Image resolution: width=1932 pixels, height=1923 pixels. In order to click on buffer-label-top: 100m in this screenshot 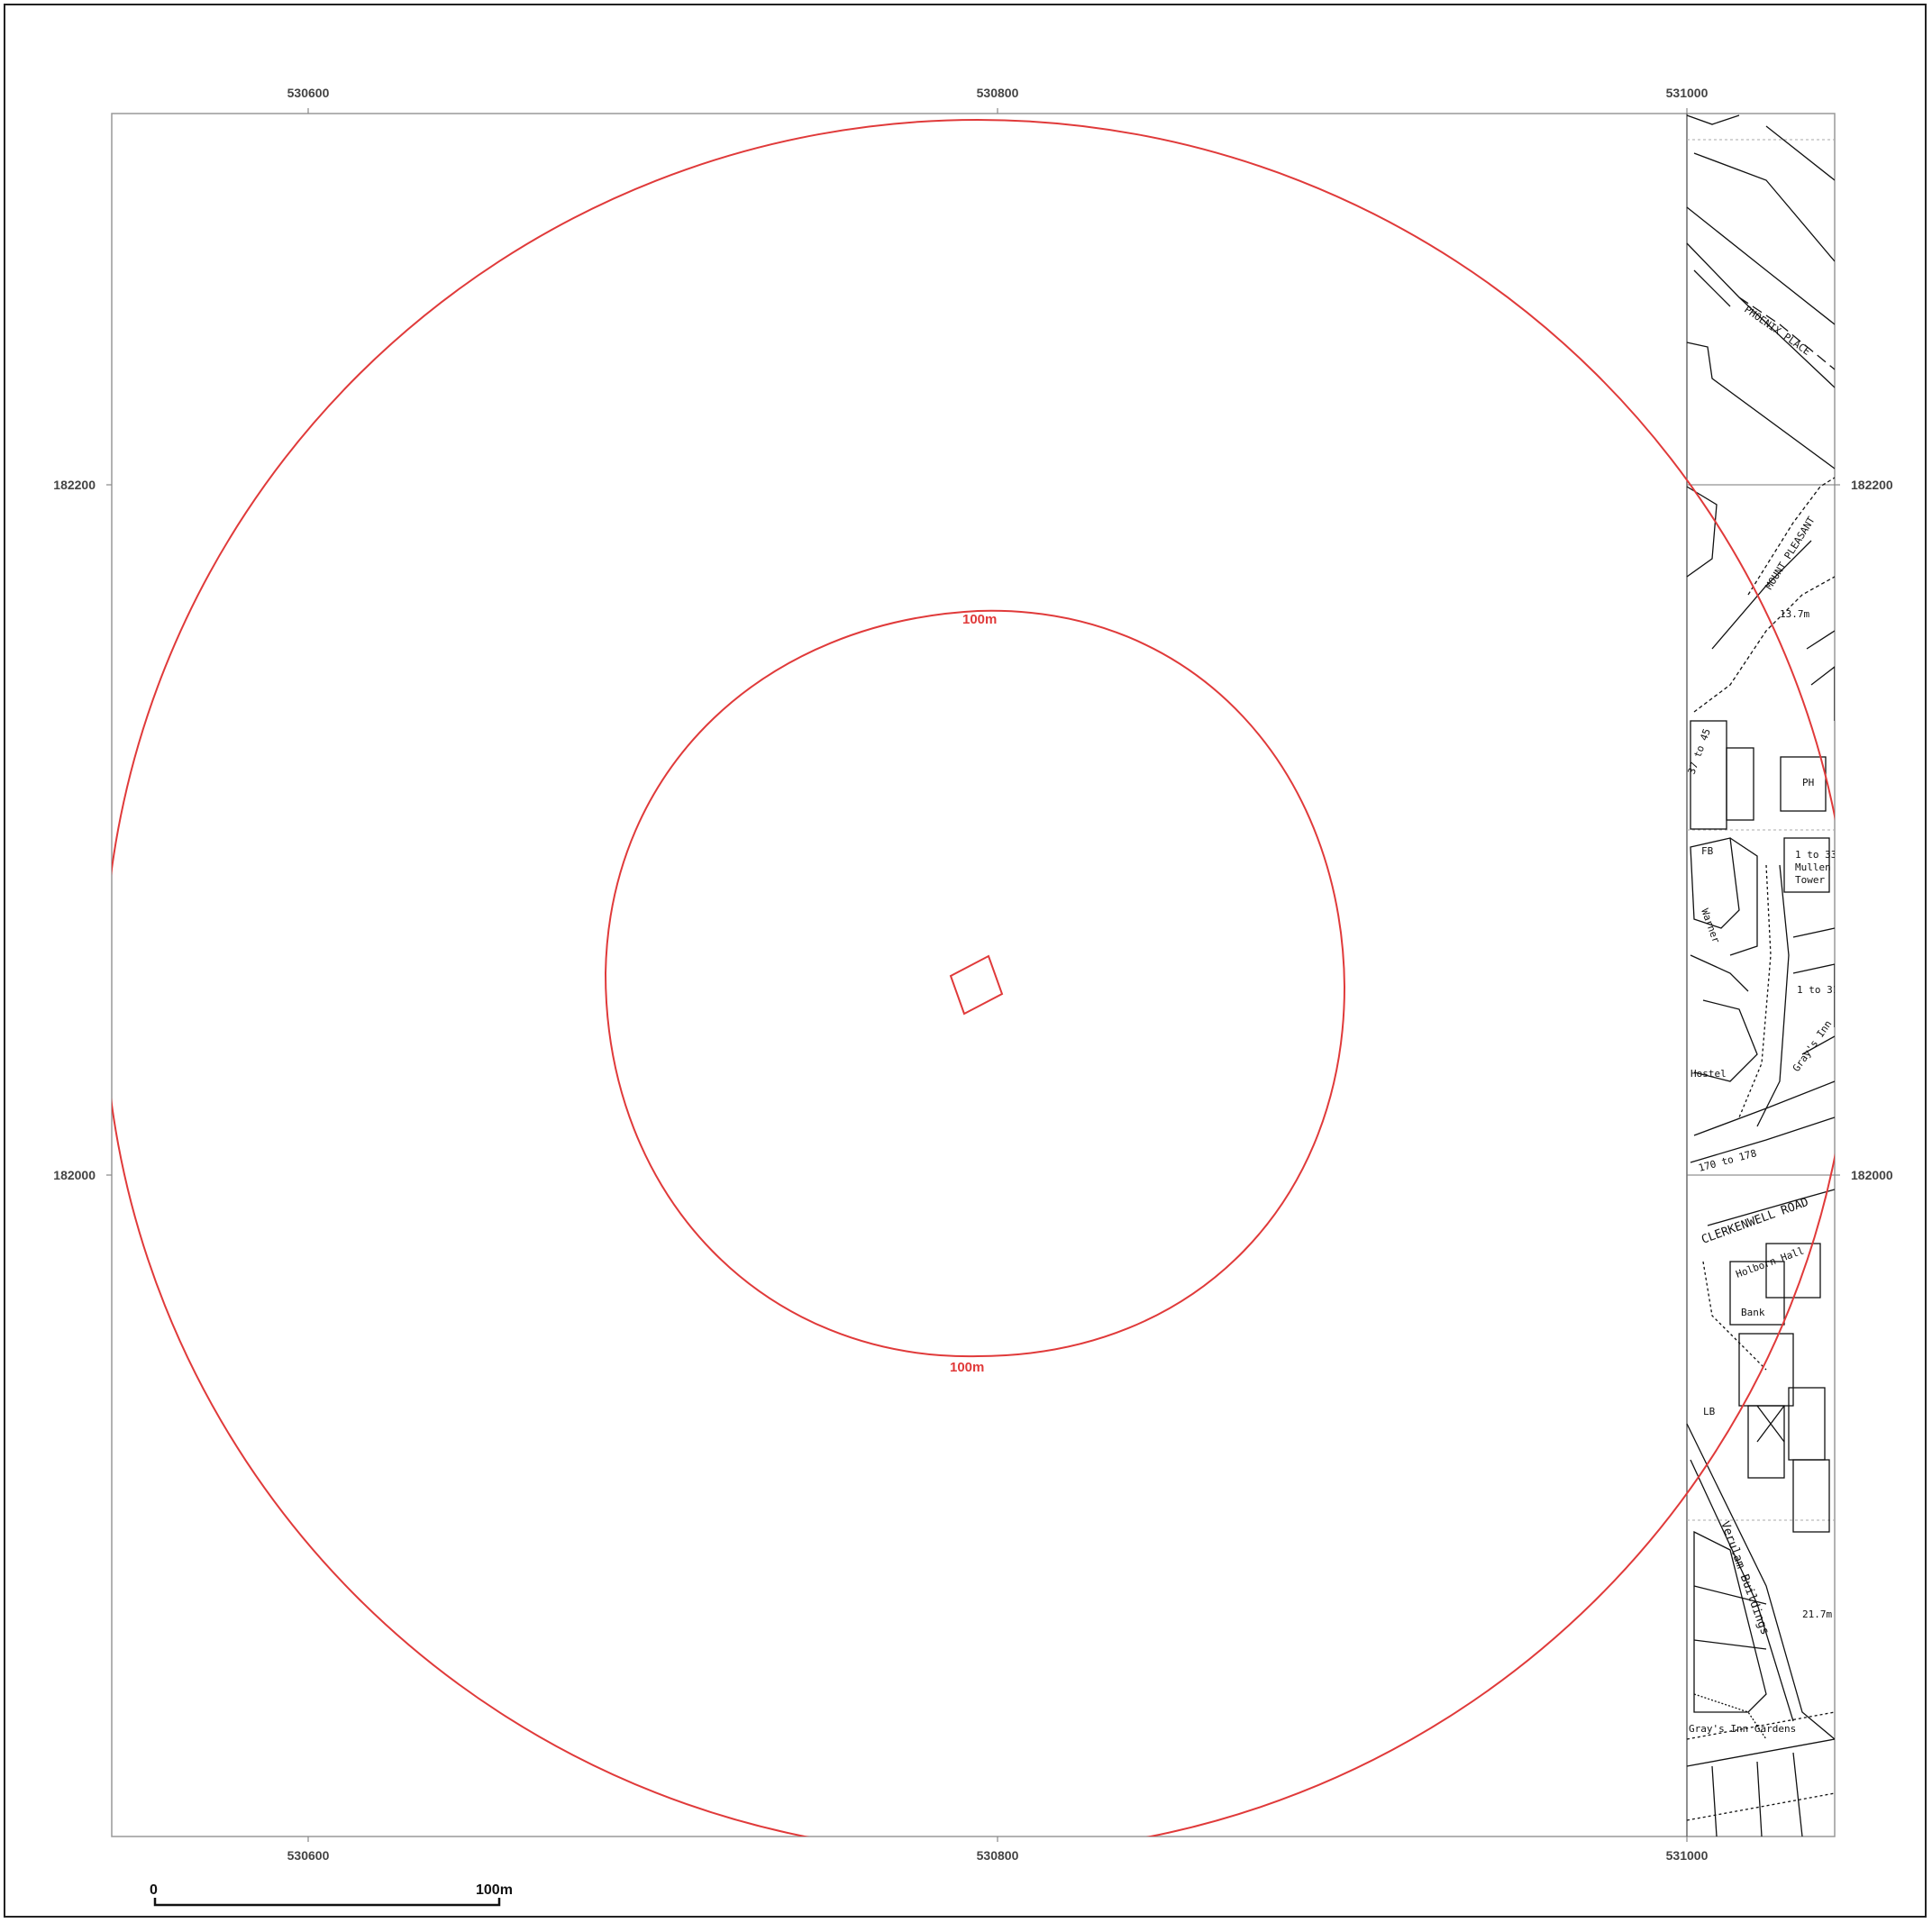, I will do `click(979, 619)`.